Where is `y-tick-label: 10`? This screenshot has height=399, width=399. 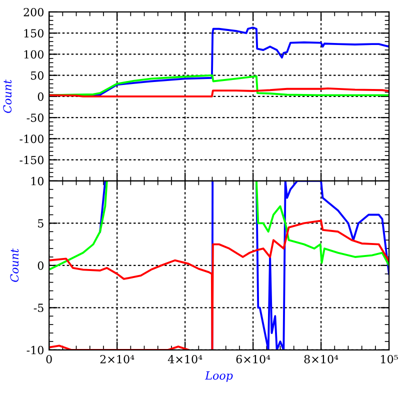
y-tick-label: 10 is located at coordinates (37, 181).